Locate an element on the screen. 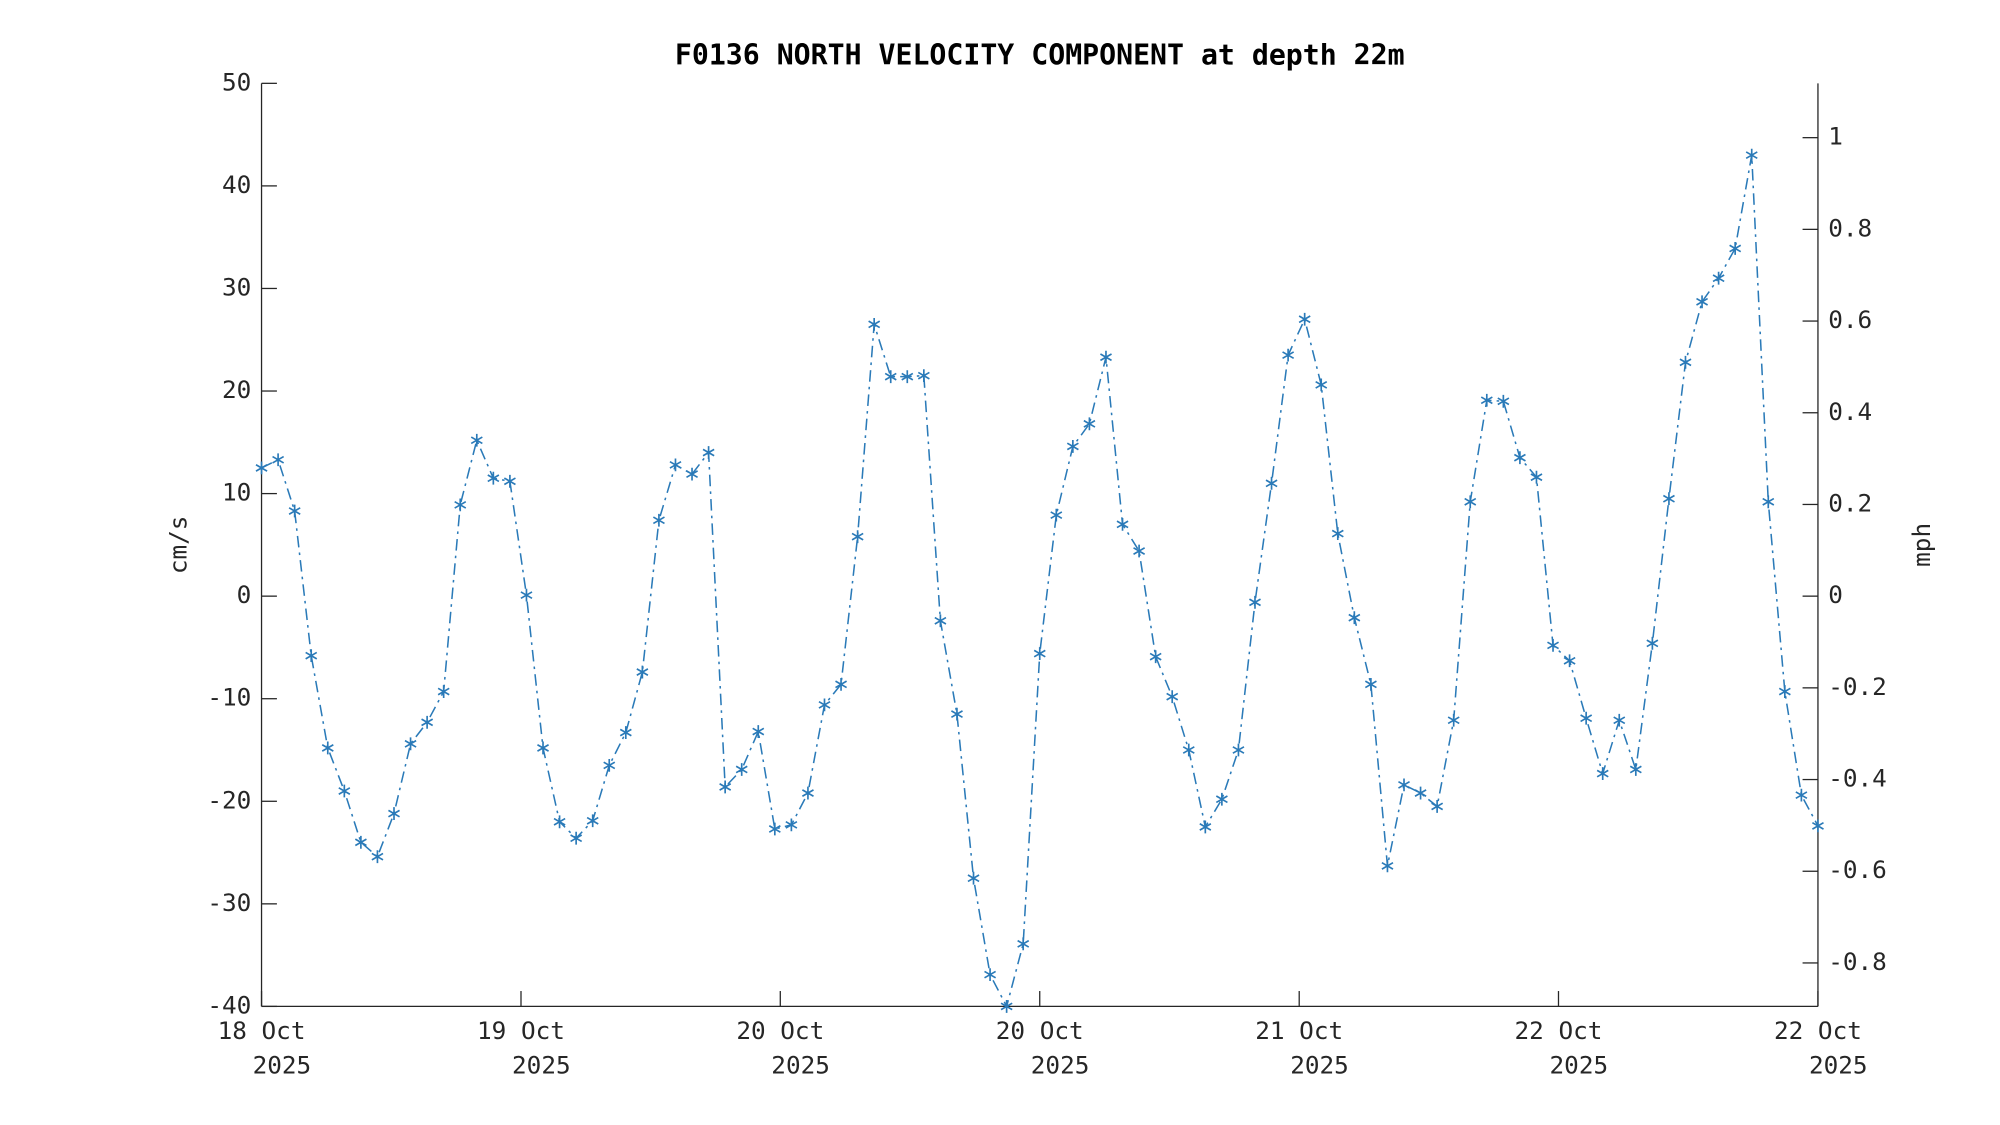  y-tick-label: -40 is located at coordinates (229, 1004).